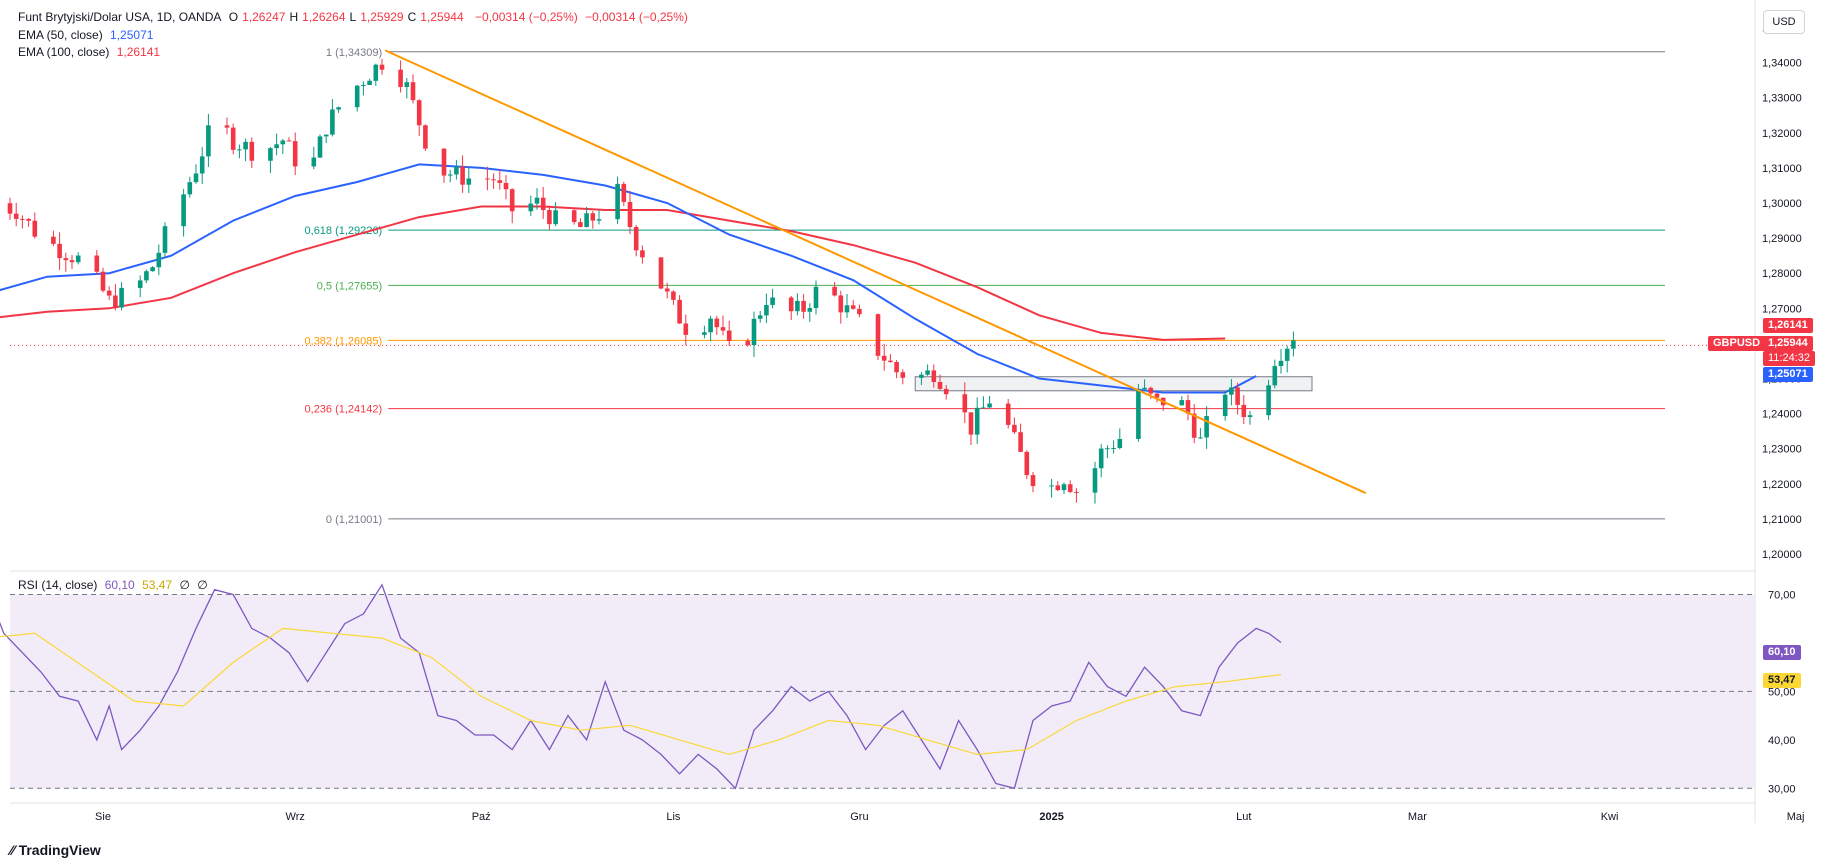 Image resolution: width=1835 pixels, height=867 pixels. What do you see at coordinates (1784, 22) in the screenshot?
I see `currency-button: USD` at bounding box center [1784, 22].